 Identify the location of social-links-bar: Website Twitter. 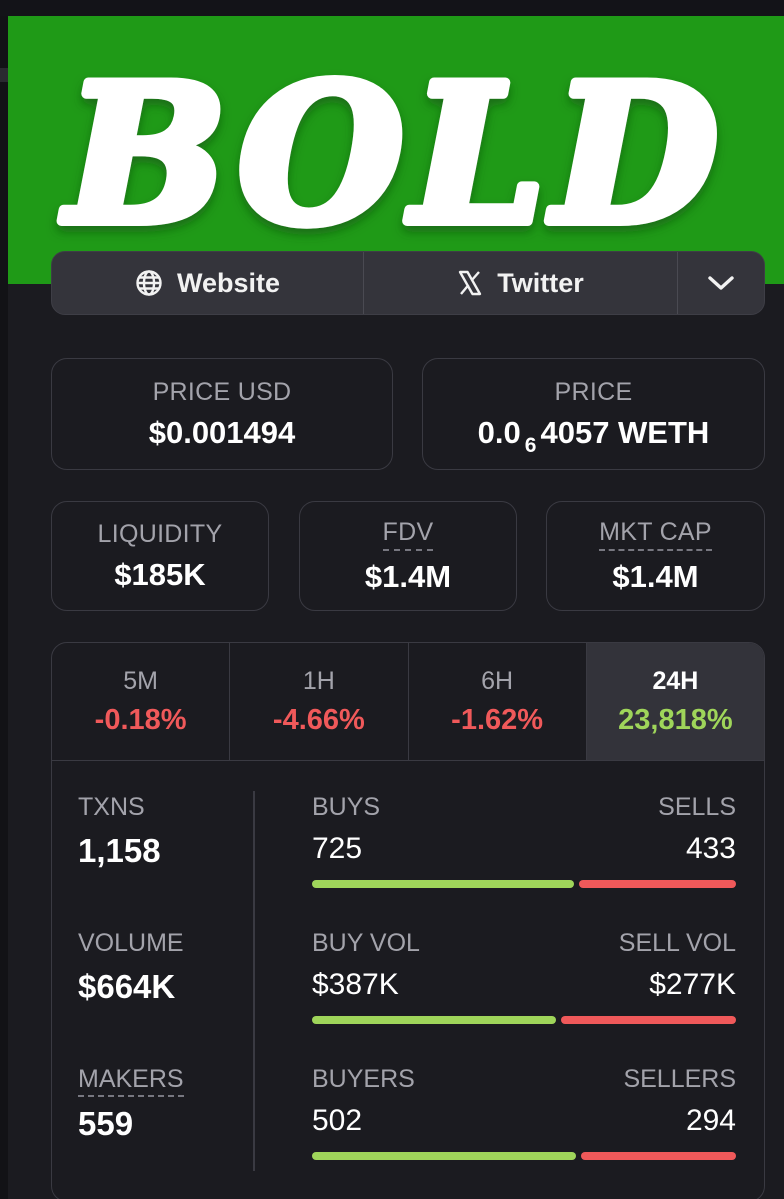
(408, 283).